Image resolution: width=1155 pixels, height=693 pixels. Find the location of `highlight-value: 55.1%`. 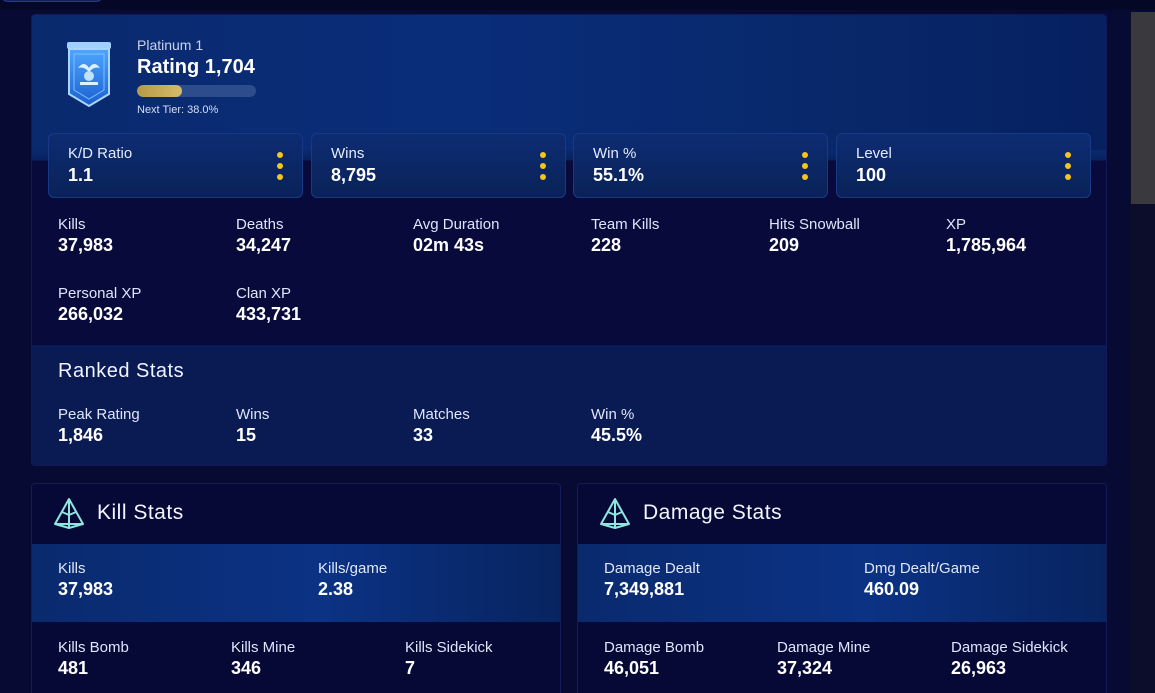

highlight-value: 55.1% is located at coordinates (619, 175).